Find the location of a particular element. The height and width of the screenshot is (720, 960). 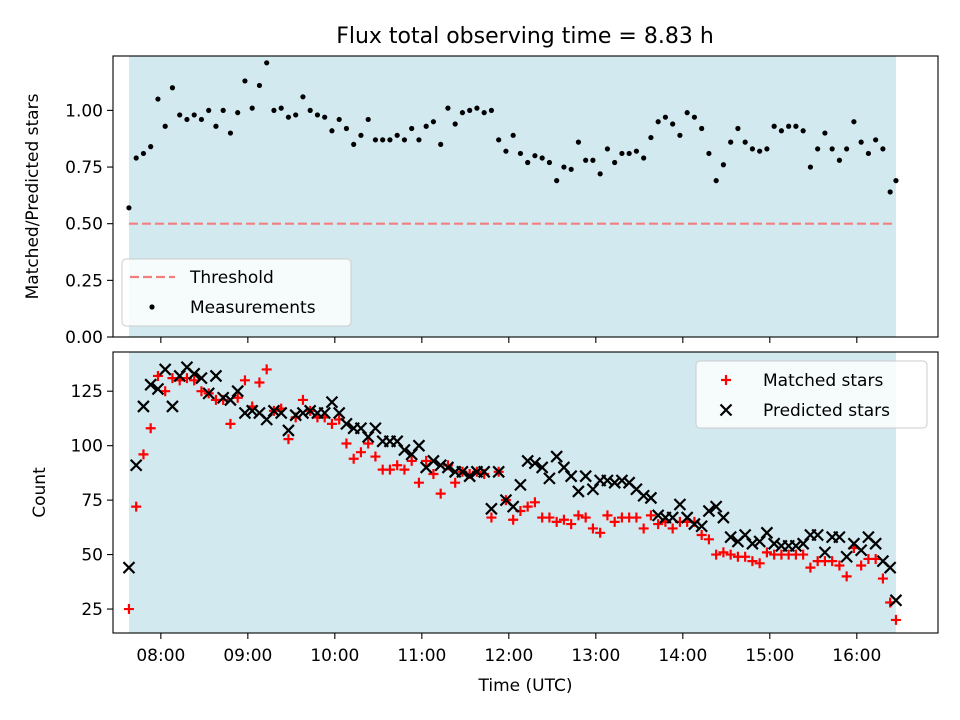

y-tick-label: 50 is located at coordinates (92, 556).